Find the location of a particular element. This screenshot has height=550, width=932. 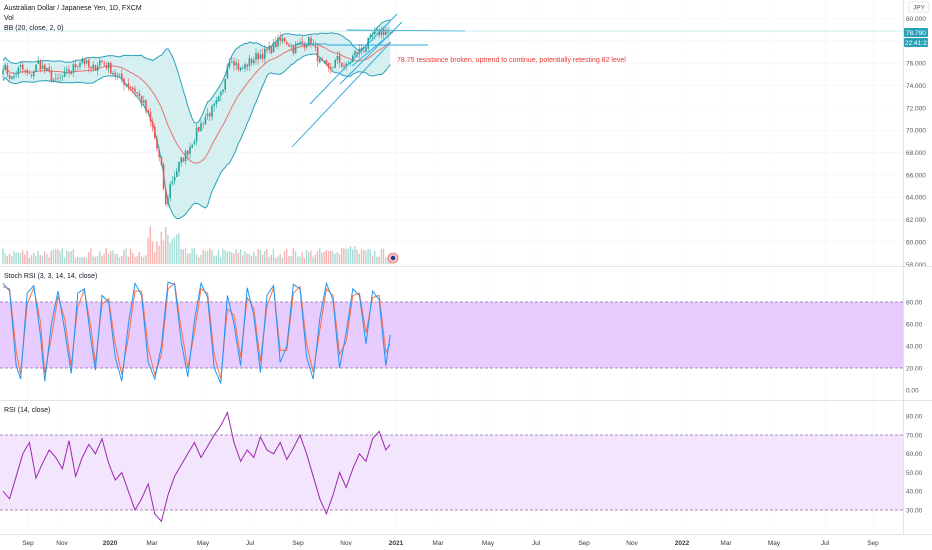

time-tick-label: 2022 is located at coordinates (682, 543).